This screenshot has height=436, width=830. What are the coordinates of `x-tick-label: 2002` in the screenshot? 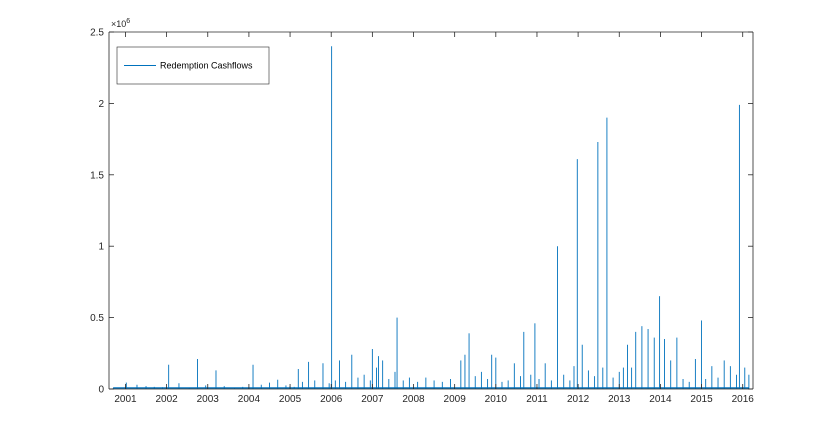 It's located at (166, 399).